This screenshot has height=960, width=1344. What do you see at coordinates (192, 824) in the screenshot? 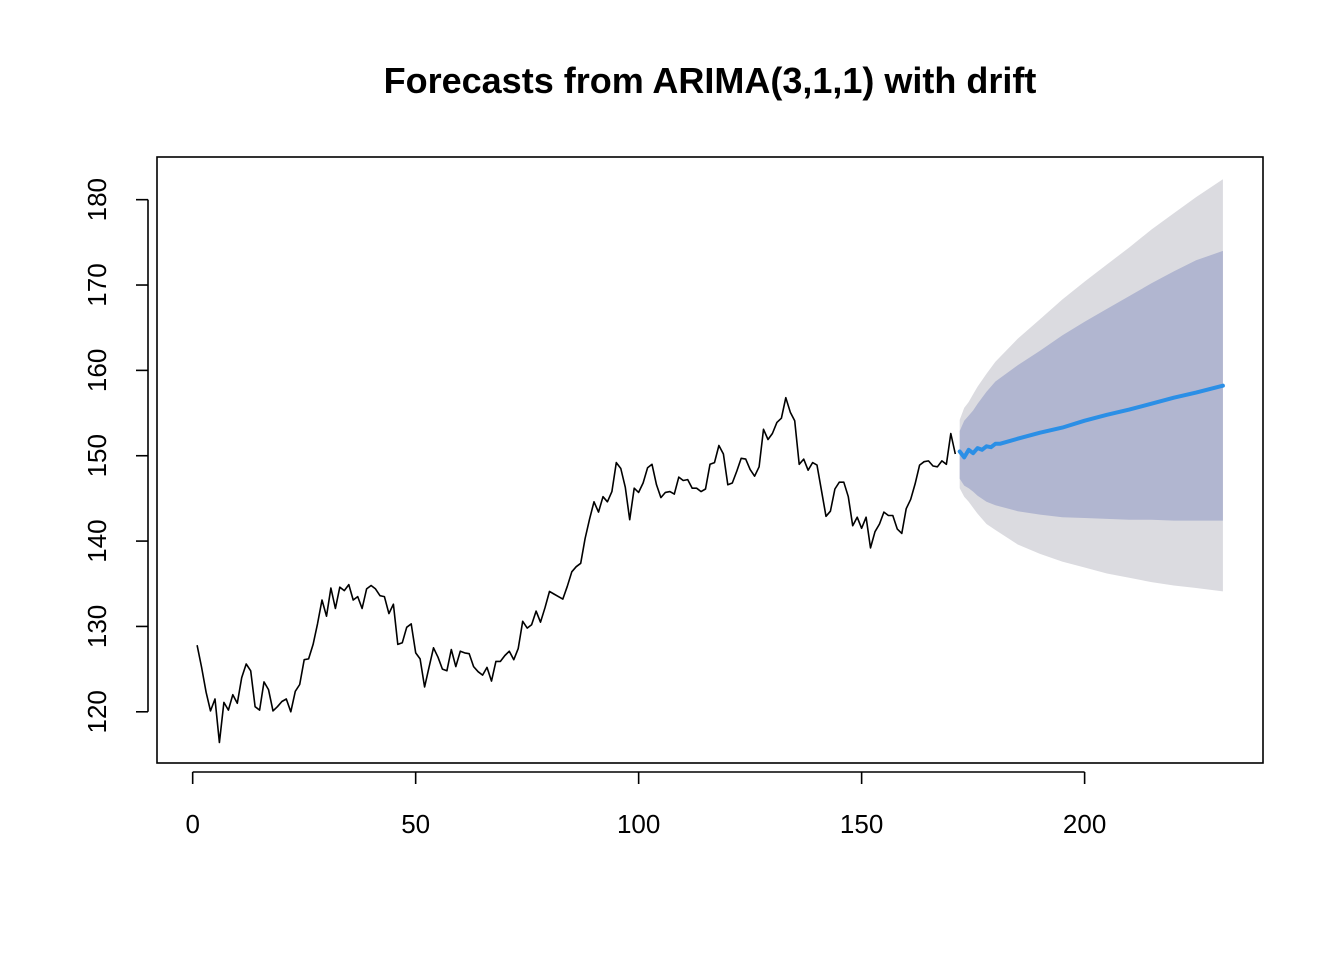
I see `x-tick-label: 0` at bounding box center [192, 824].